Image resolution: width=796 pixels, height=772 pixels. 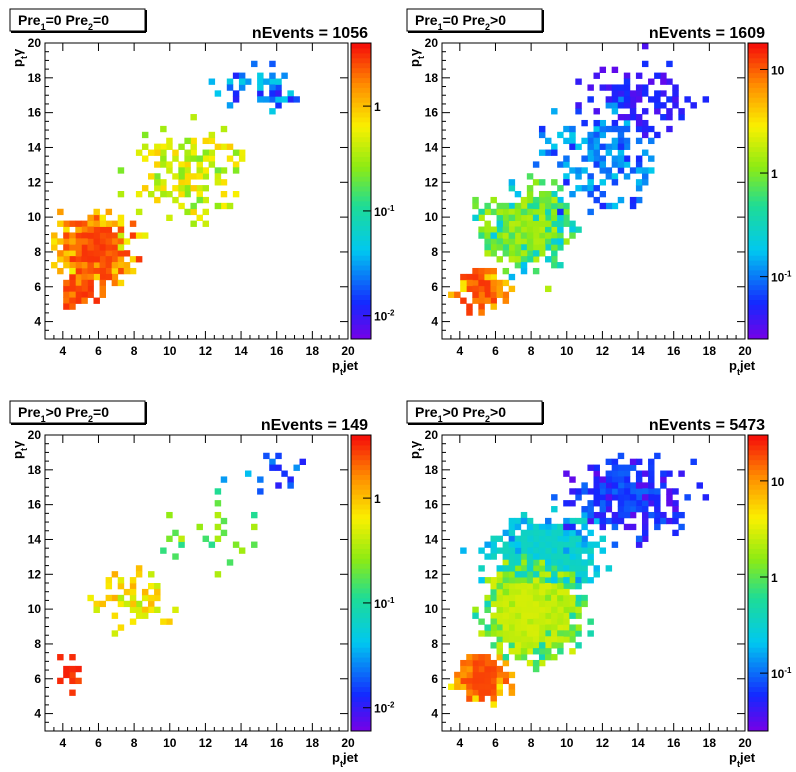 What do you see at coordinates (384, 708) in the screenshot?
I see `color-bar-tick-label: 10-2` at bounding box center [384, 708].